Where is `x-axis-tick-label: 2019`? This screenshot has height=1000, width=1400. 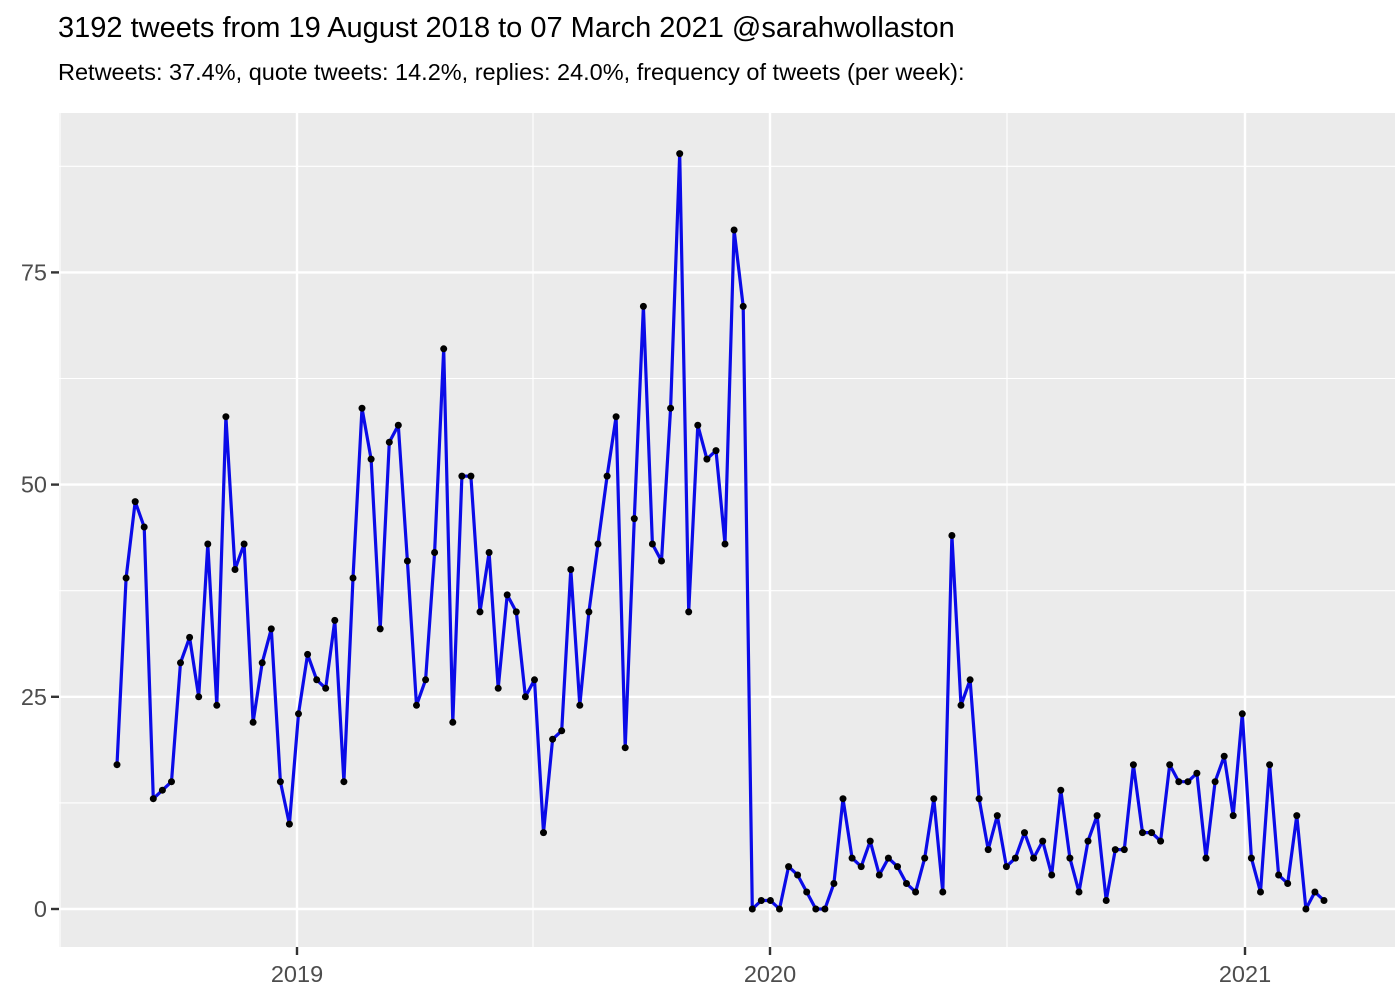
x-axis-tick-label: 2019 is located at coordinates (297, 974).